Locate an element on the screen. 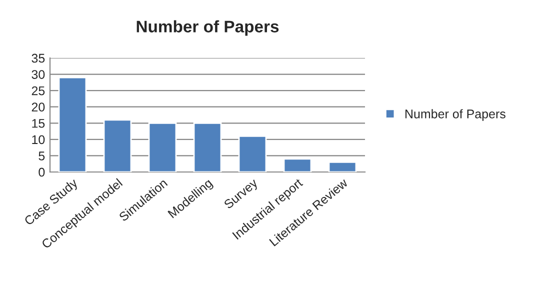  legend-label: Number of Papers is located at coordinates (455, 115).